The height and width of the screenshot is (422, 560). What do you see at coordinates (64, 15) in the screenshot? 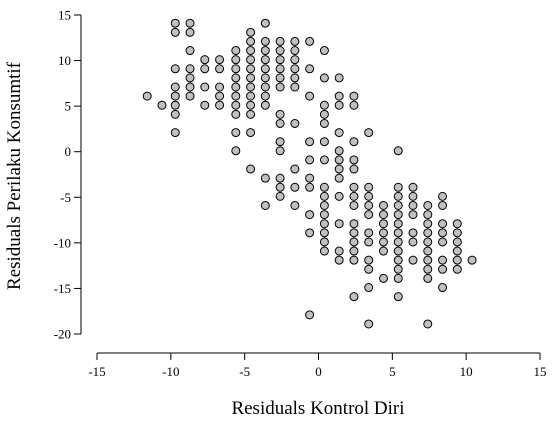
I see `y-tick-label: 15` at bounding box center [64, 15].